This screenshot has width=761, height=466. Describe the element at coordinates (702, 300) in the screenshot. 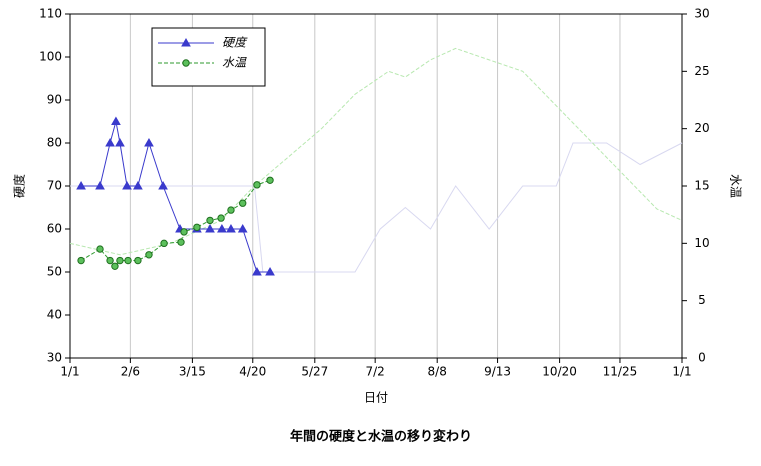

I see `y2-tick-label: 5` at that location.